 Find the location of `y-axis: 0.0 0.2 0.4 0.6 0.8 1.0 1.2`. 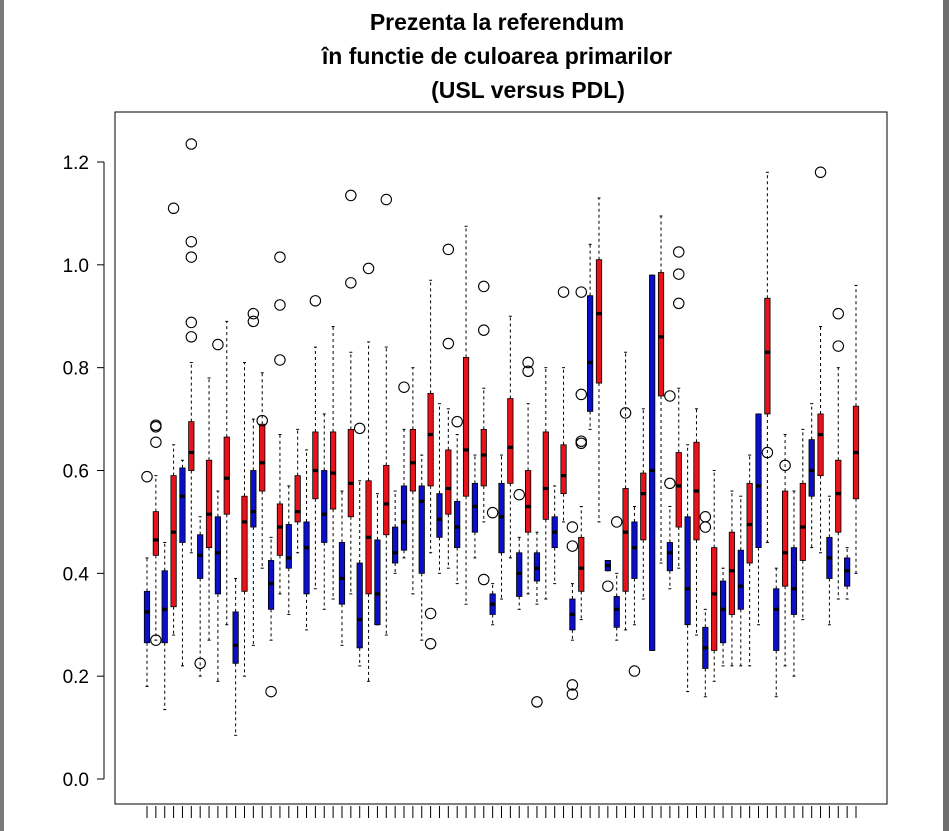

y-axis: 0.0 0.2 0.4 0.6 0.8 1.0 1.2 is located at coordinates (84, 472).